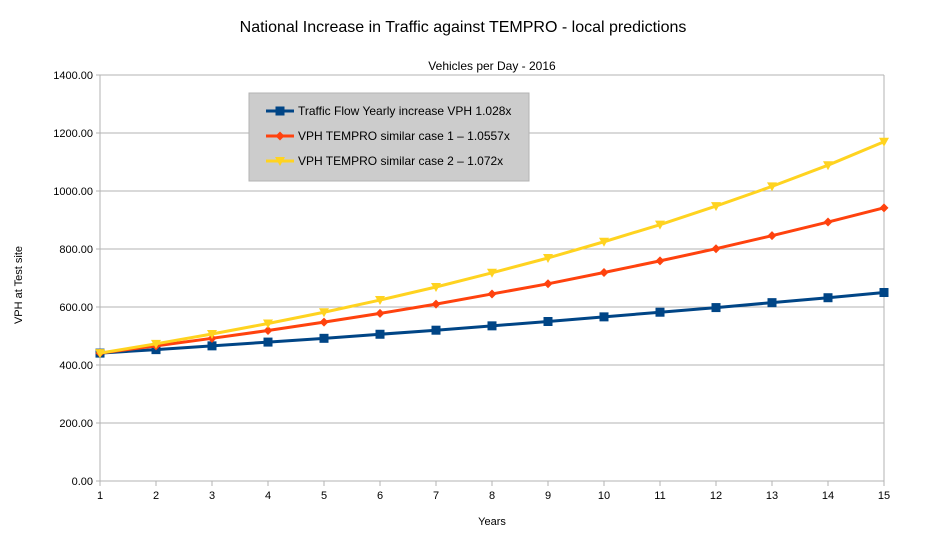  I want to click on legend-entry: VPH TEMPRO similar case 2 – 1.072x, so click(400, 161).